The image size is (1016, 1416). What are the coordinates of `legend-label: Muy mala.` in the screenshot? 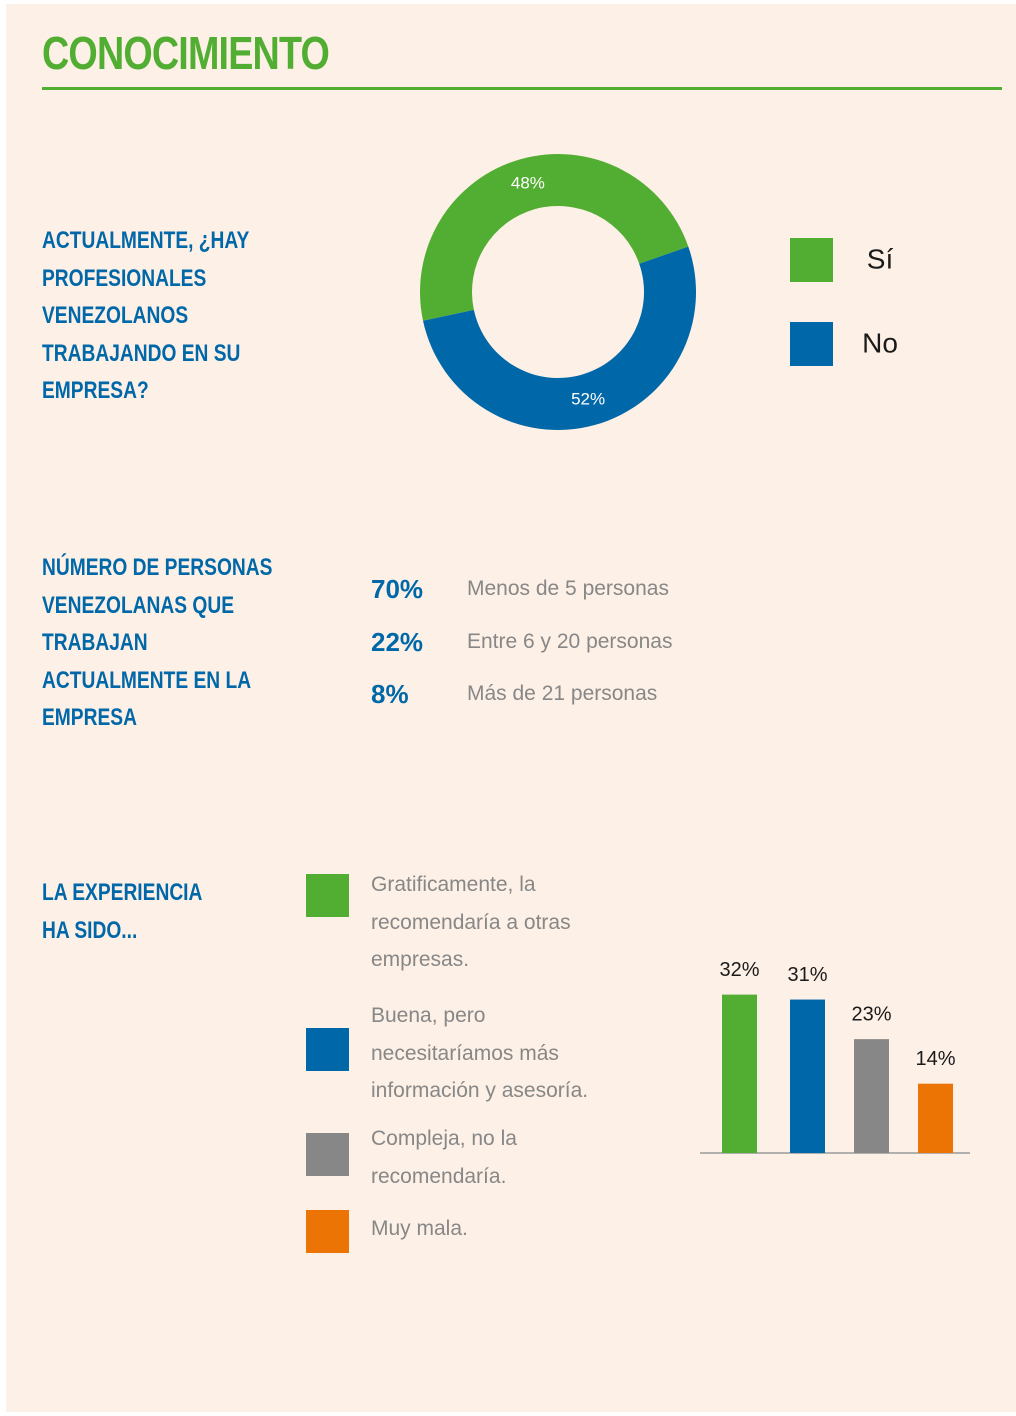 It's located at (419, 1228).